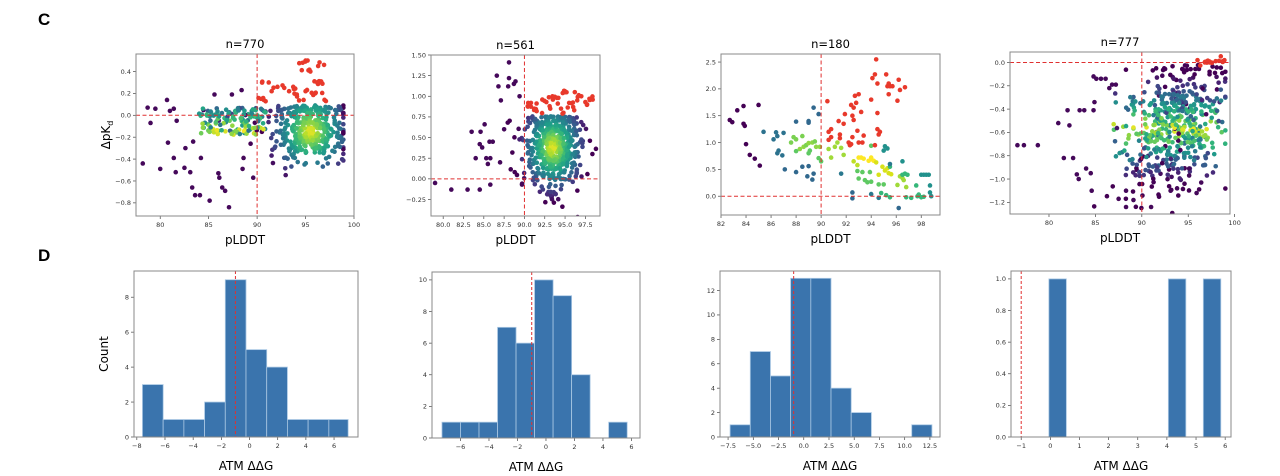 The width and height of the screenshot is (1280, 476). What do you see at coordinates (443, 225) in the screenshot?
I see `x-tick-label: 80.0` at bounding box center [443, 225].